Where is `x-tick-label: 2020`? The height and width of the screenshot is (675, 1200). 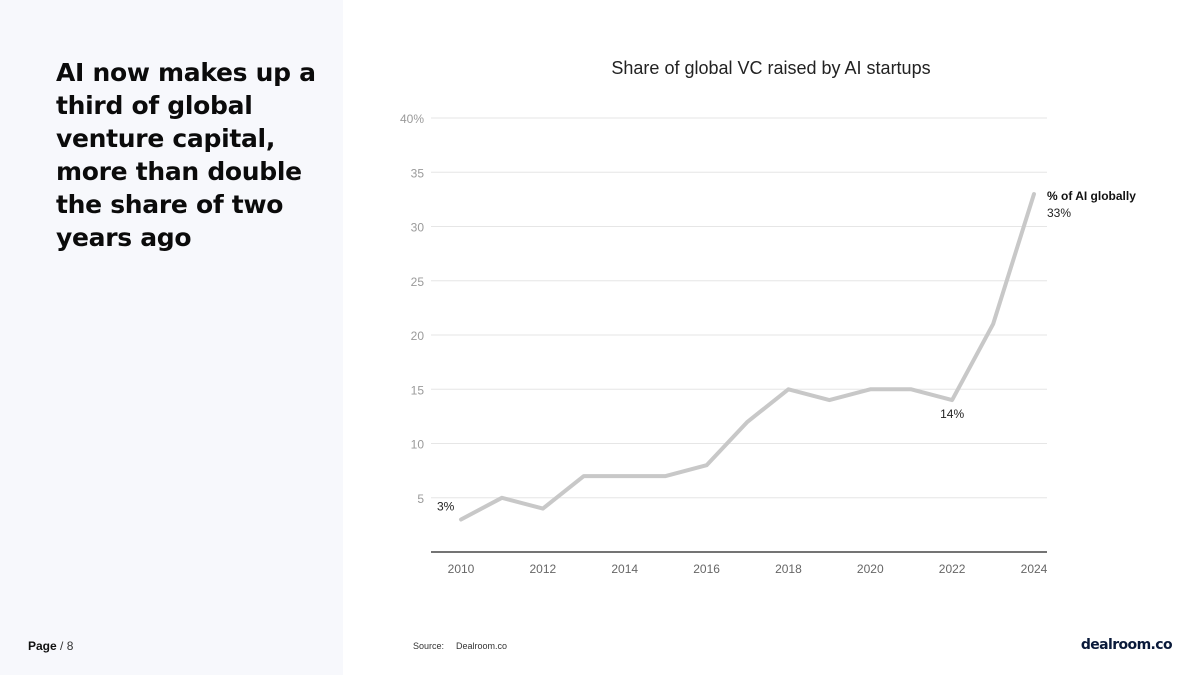 x-tick-label: 2020 is located at coordinates (870, 569).